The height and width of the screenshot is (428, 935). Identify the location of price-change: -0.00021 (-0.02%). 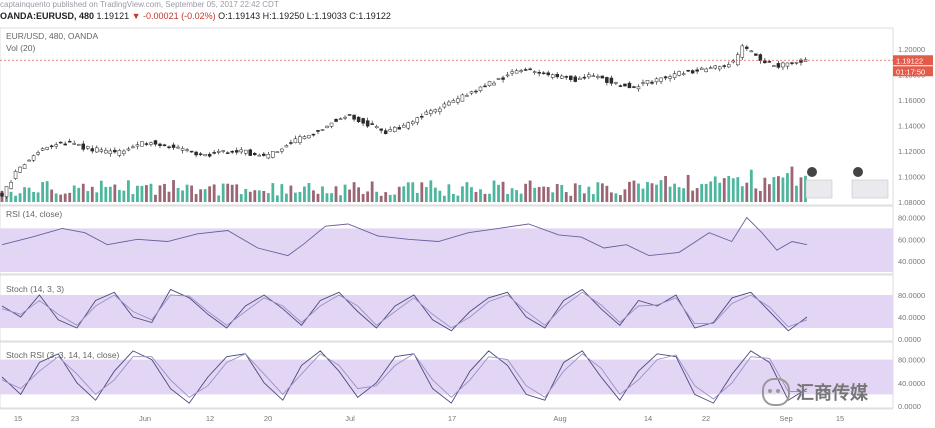
(179, 16).